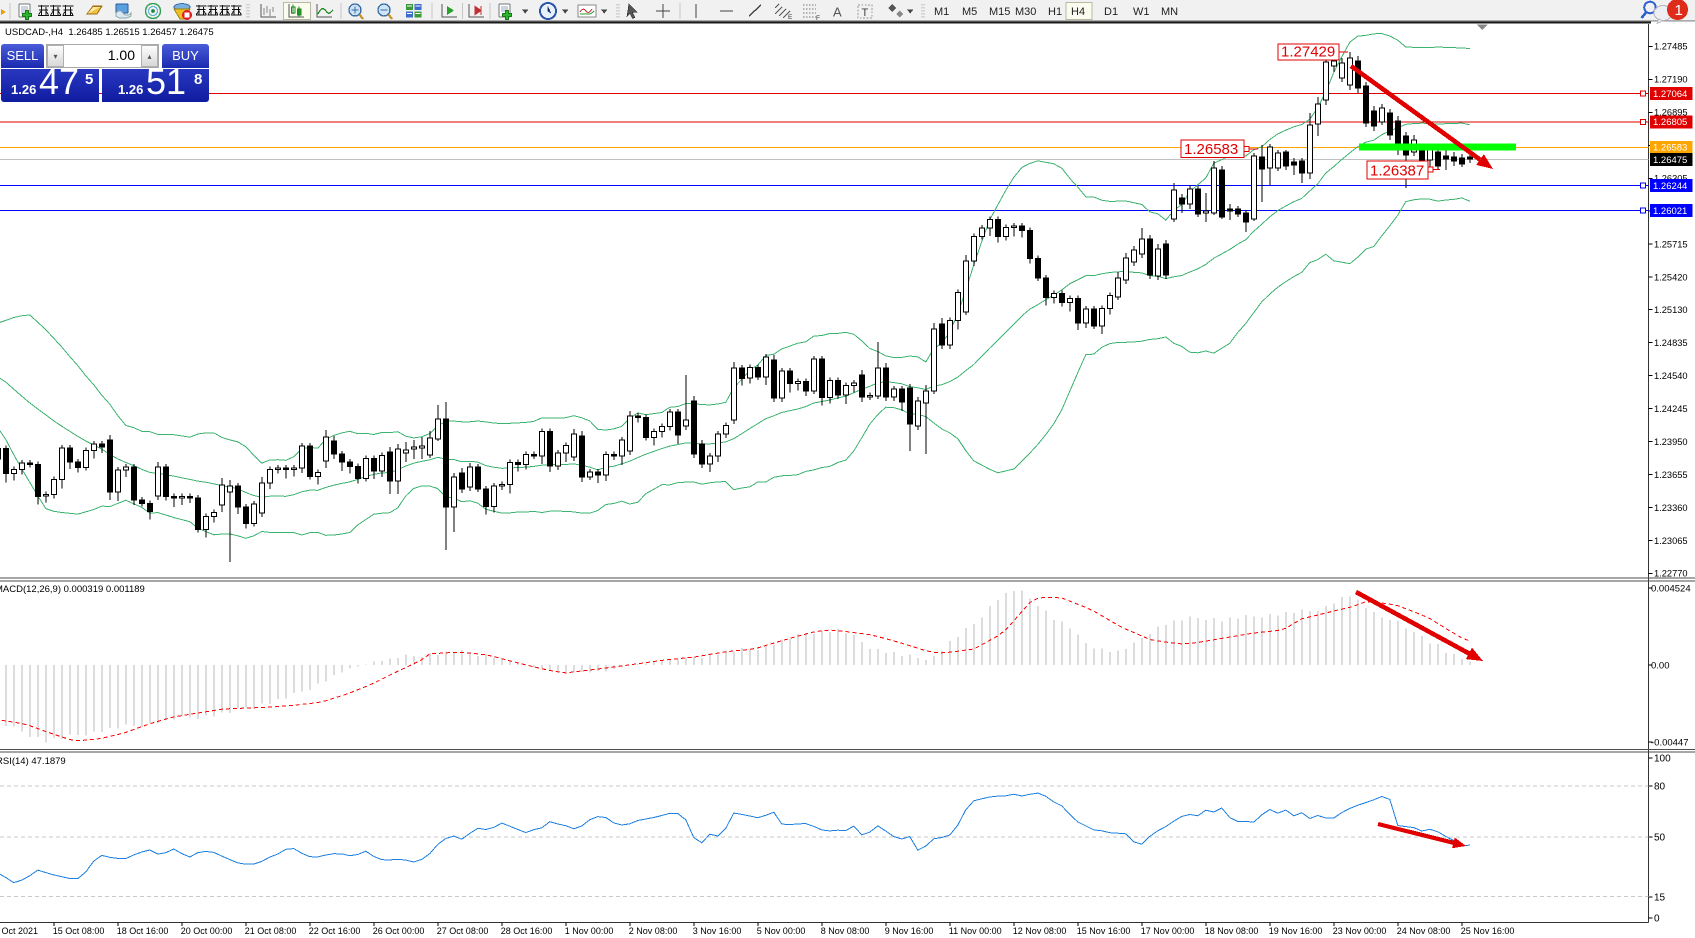 This screenshot has width=1695, height=938. I want to click on svg-text: 20 Oct 00:00, so click(207, 931).